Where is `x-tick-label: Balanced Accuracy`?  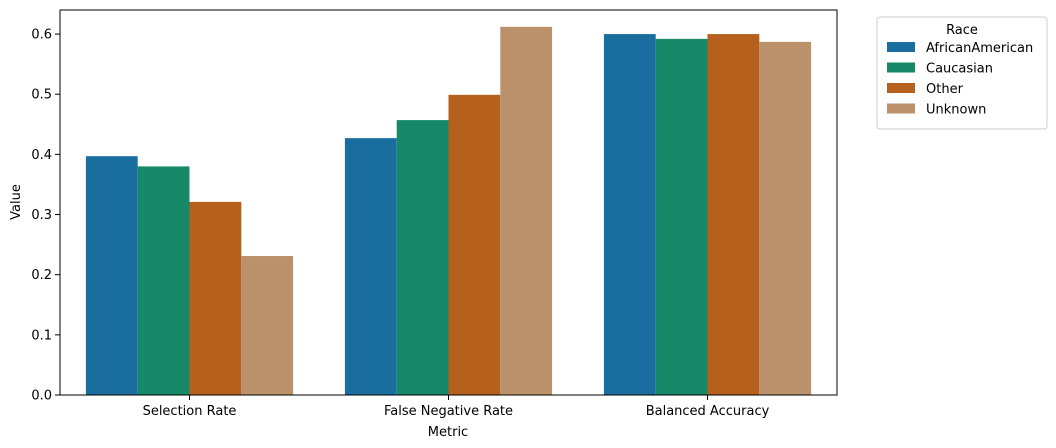 x-tick-label: Balanced Accuracy is located at coordinates (708, 411).